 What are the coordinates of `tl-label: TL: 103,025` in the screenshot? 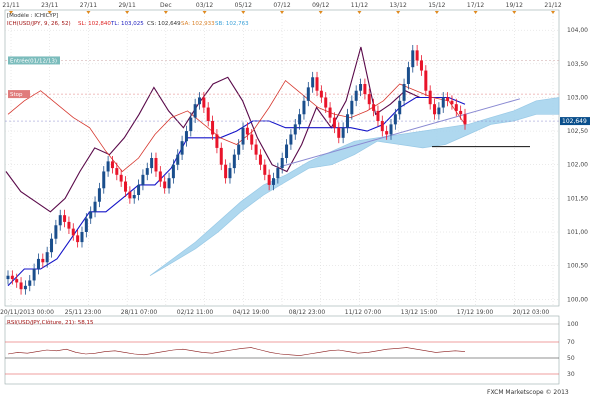 It's located at (127, 24).